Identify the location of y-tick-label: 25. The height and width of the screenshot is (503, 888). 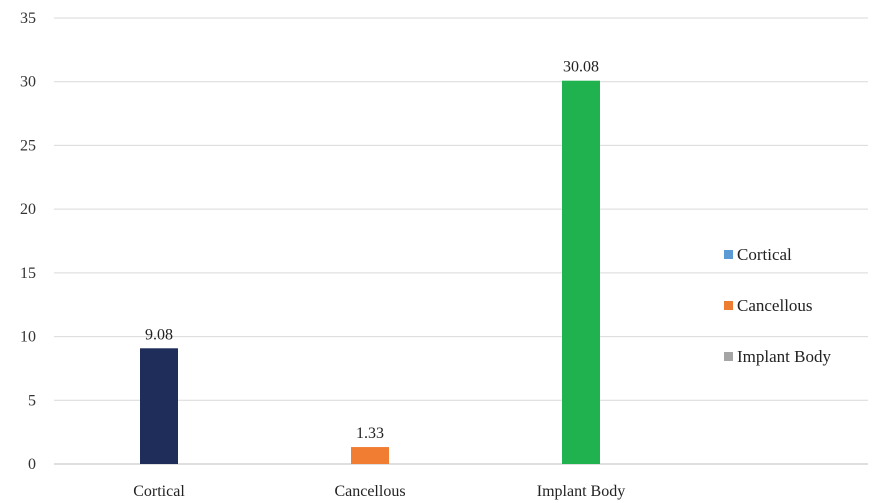
(28, 145).